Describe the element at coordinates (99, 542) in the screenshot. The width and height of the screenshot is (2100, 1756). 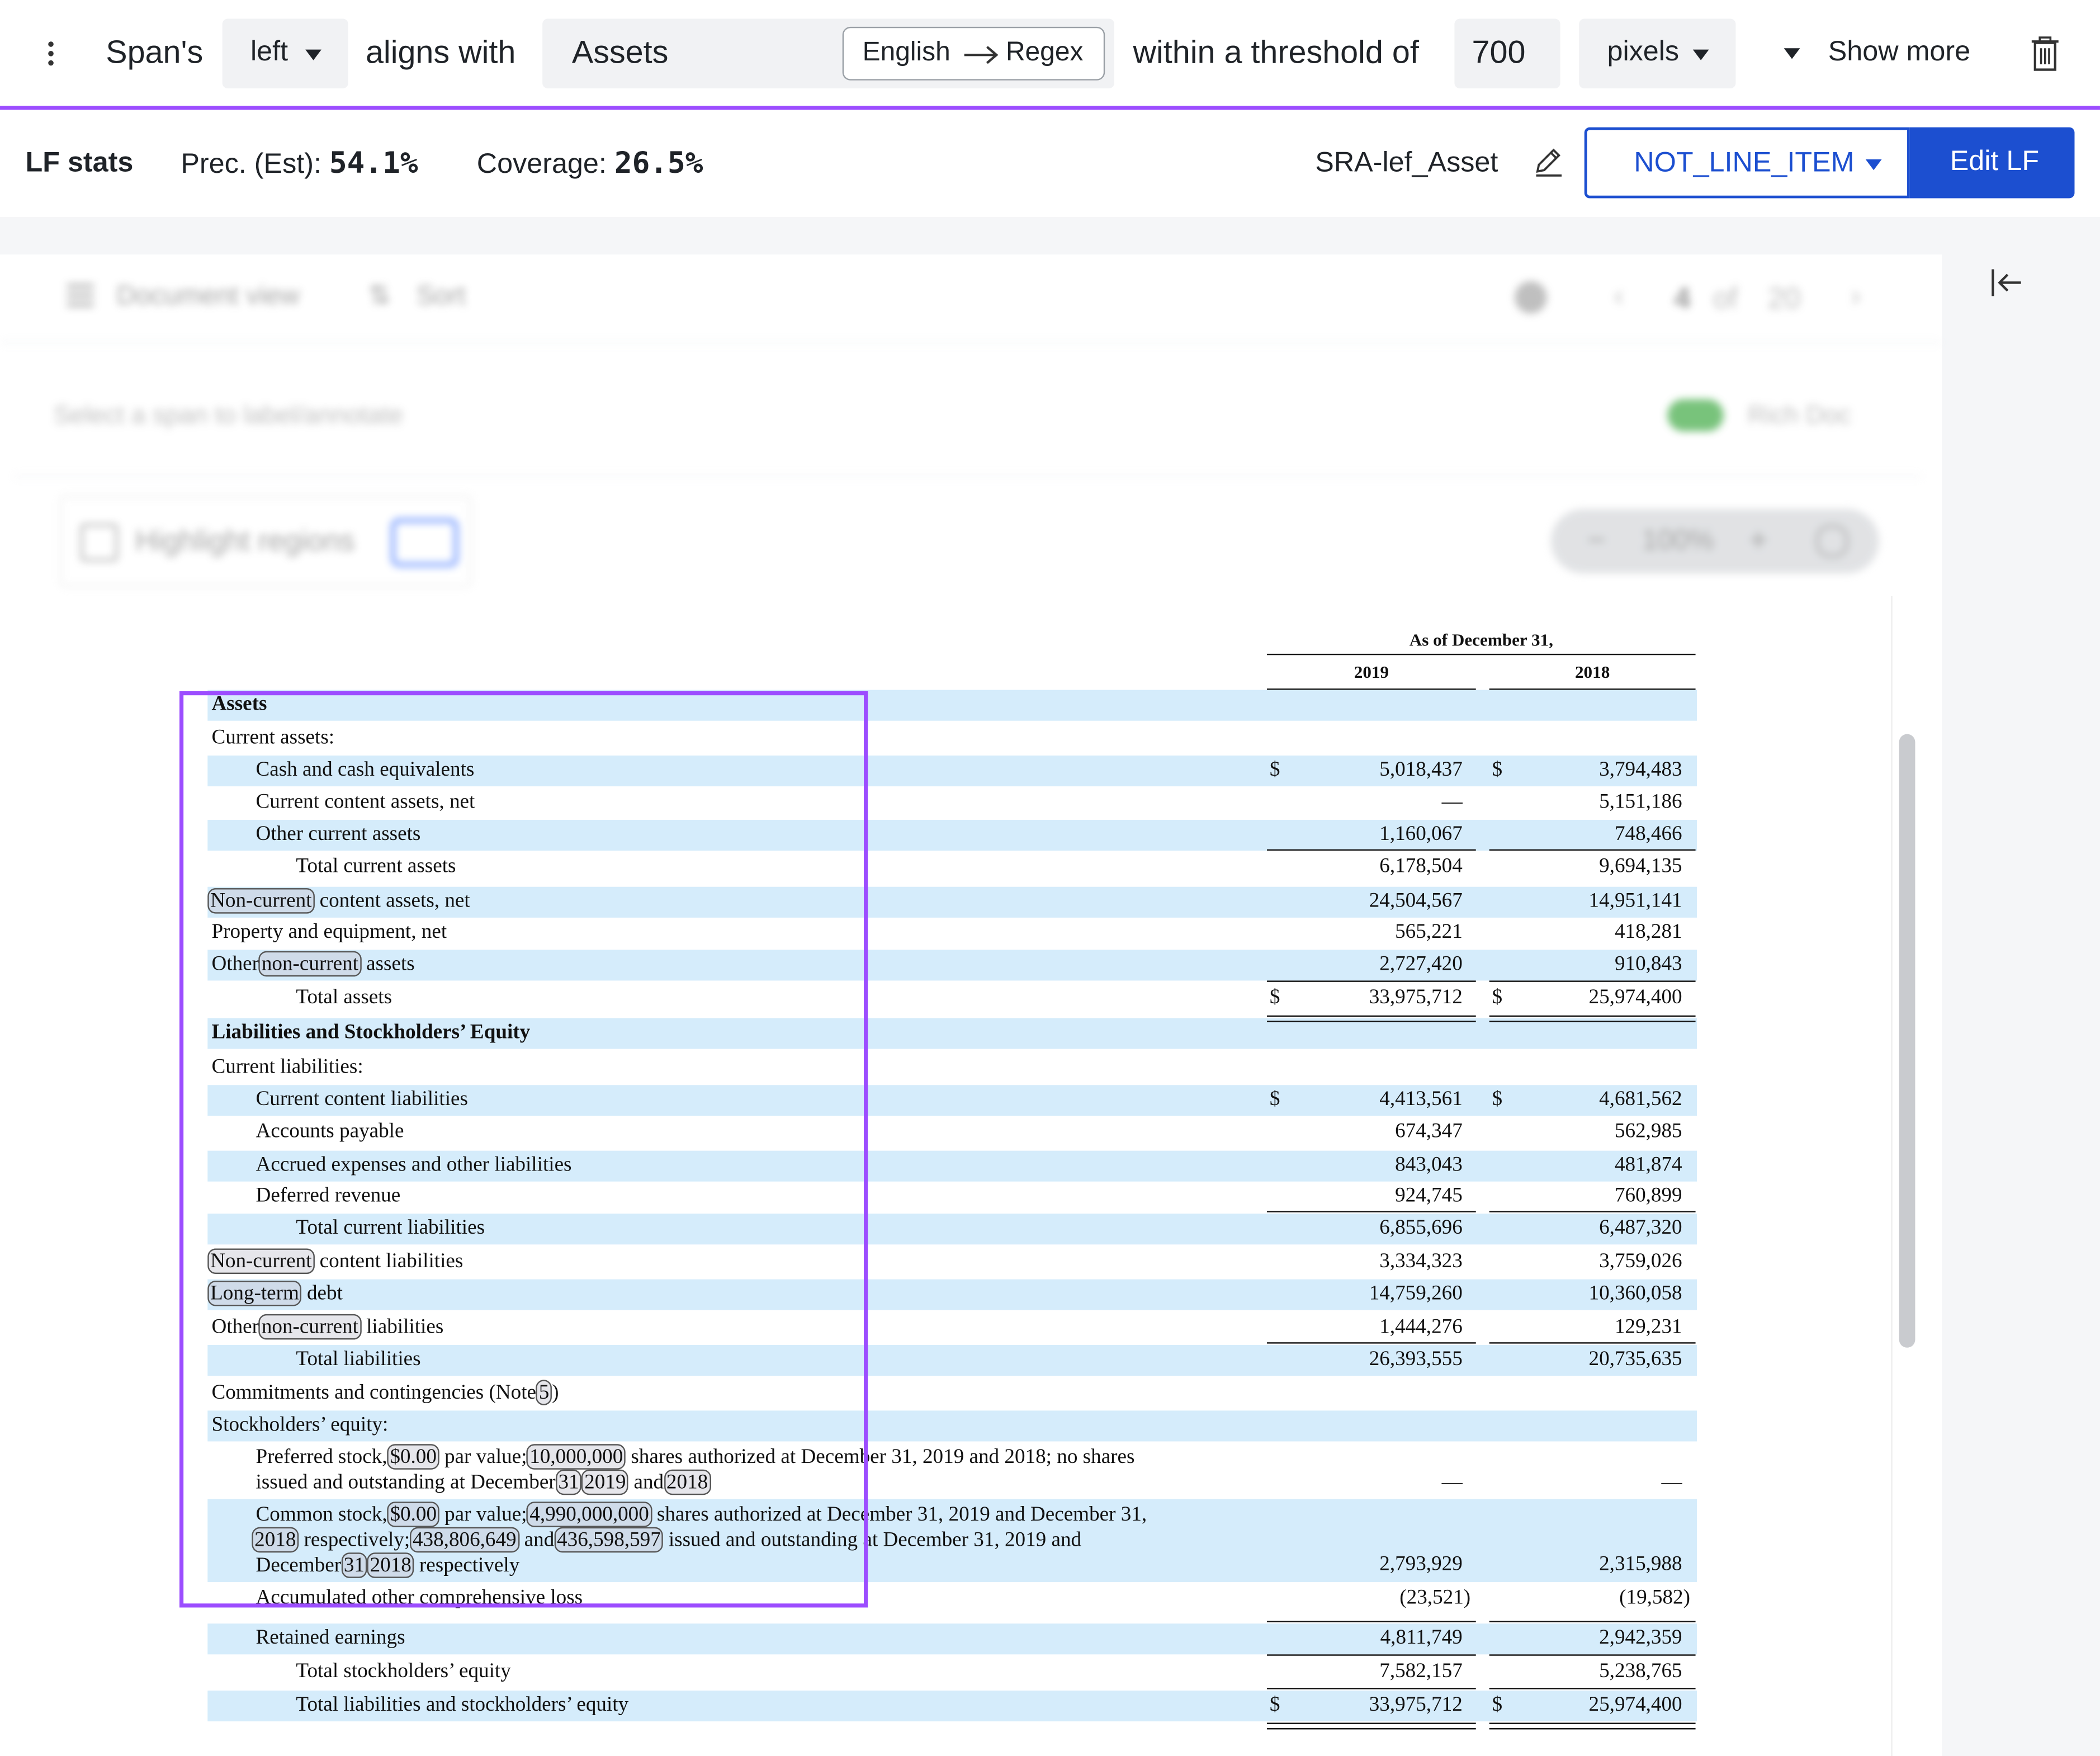
I see `highlight-regions-checkbox` at that location.